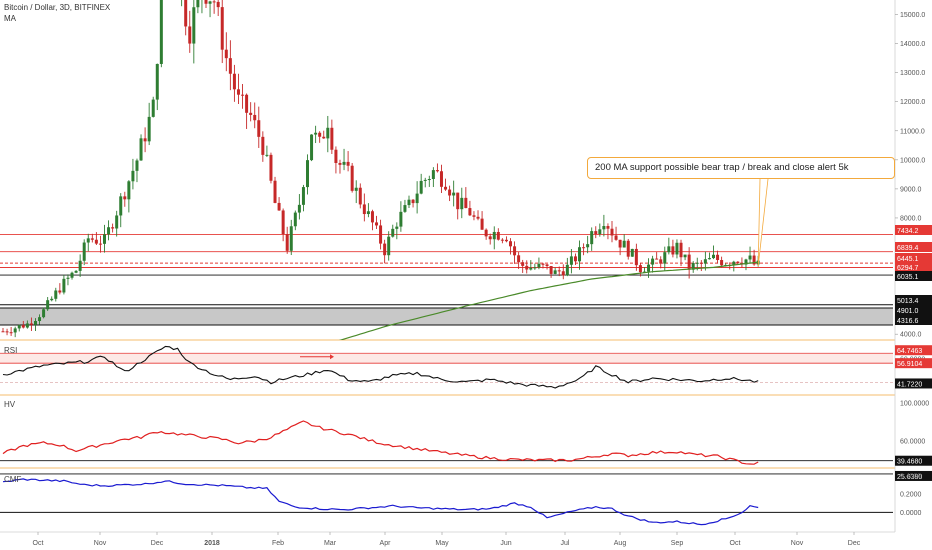 Image resolution: width=932 pixels, height=550 pixels. What do you see at coordinates (735, 543) in the screenshot?
I see `time-tick-label: Oct` at bounding box center [735, 543].